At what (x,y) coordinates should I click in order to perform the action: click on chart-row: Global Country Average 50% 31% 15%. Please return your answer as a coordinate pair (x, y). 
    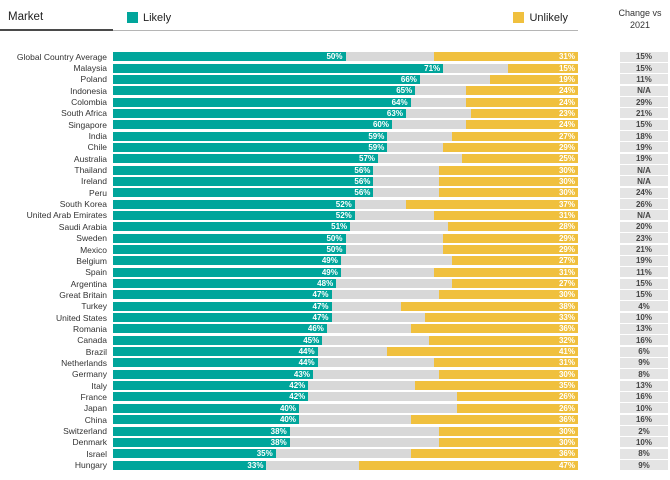
    Looking at the image, I should click on (335, 56).